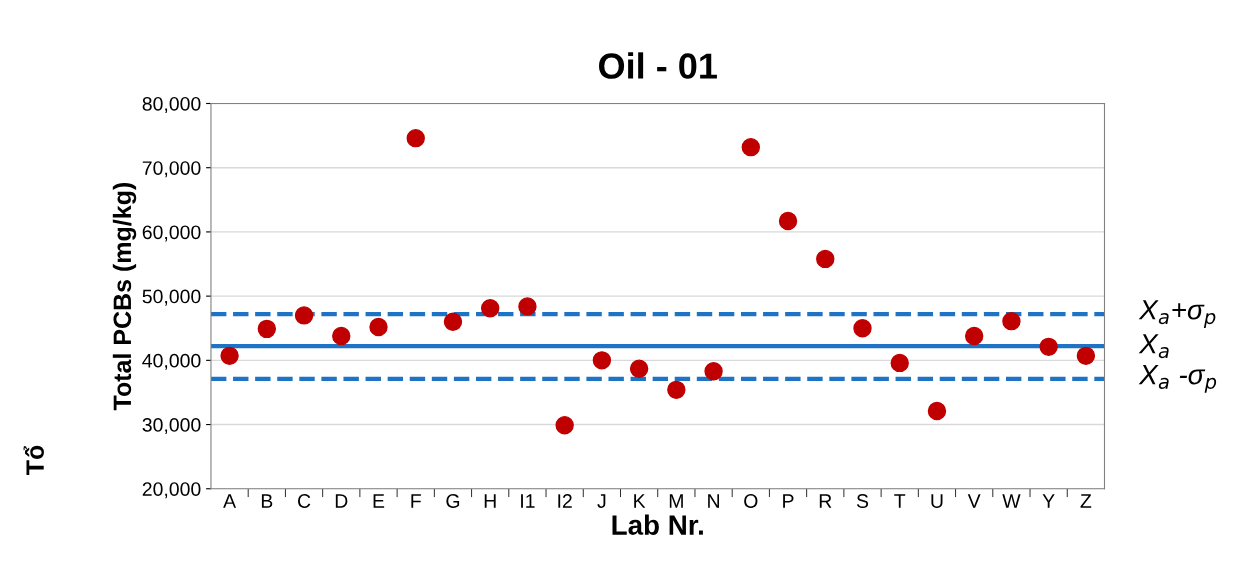  What do you see at coordinates (171, 105) in the screenshot?
I see `y-tick-label: 80,000` at bounding box center [171, 105].